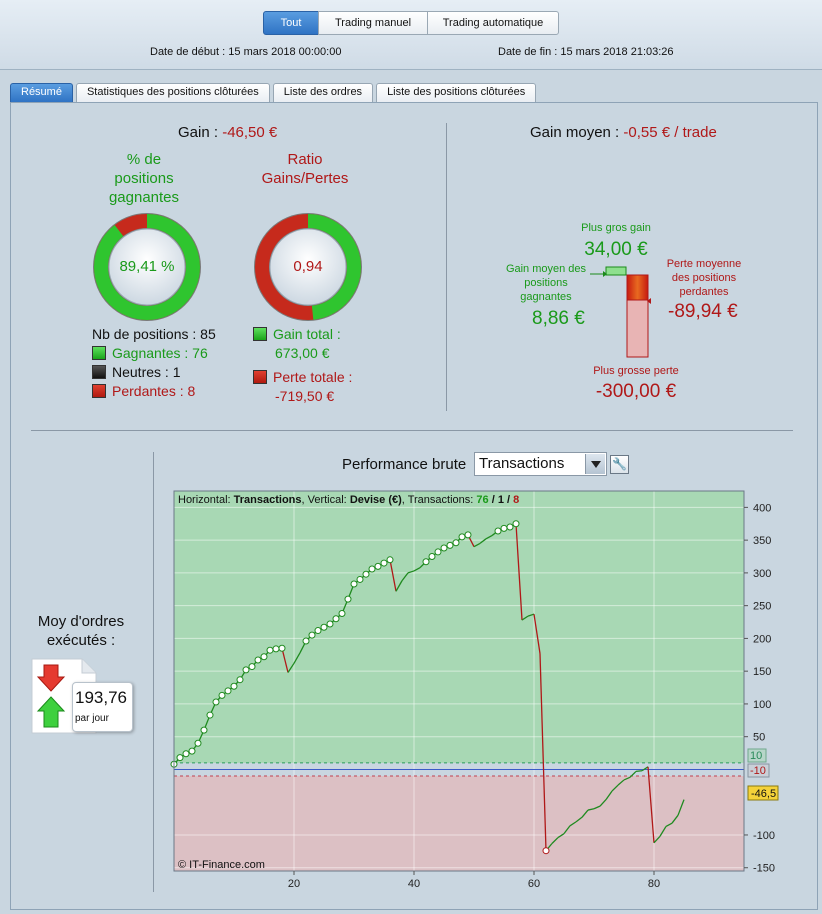 This screenshot has height=914, width=822. What do you see at coordinates (373, 23) in the screenshot?
I see `mode-manual-button: Trading manuel` at bounding box center [373, 23].